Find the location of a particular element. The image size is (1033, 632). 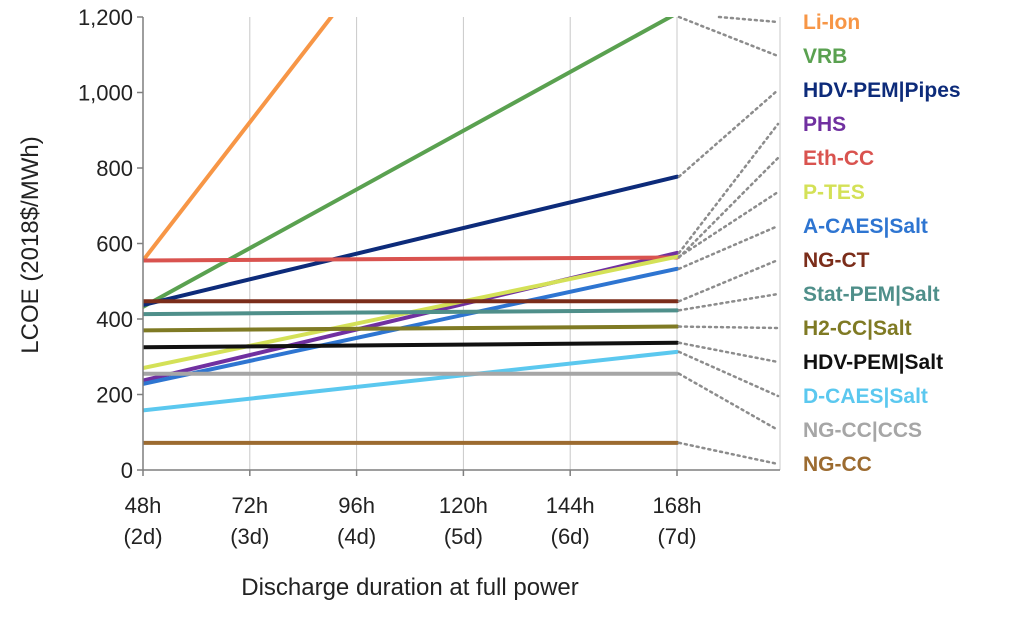

legend-connector-phs is located at coordinates (728, 188).